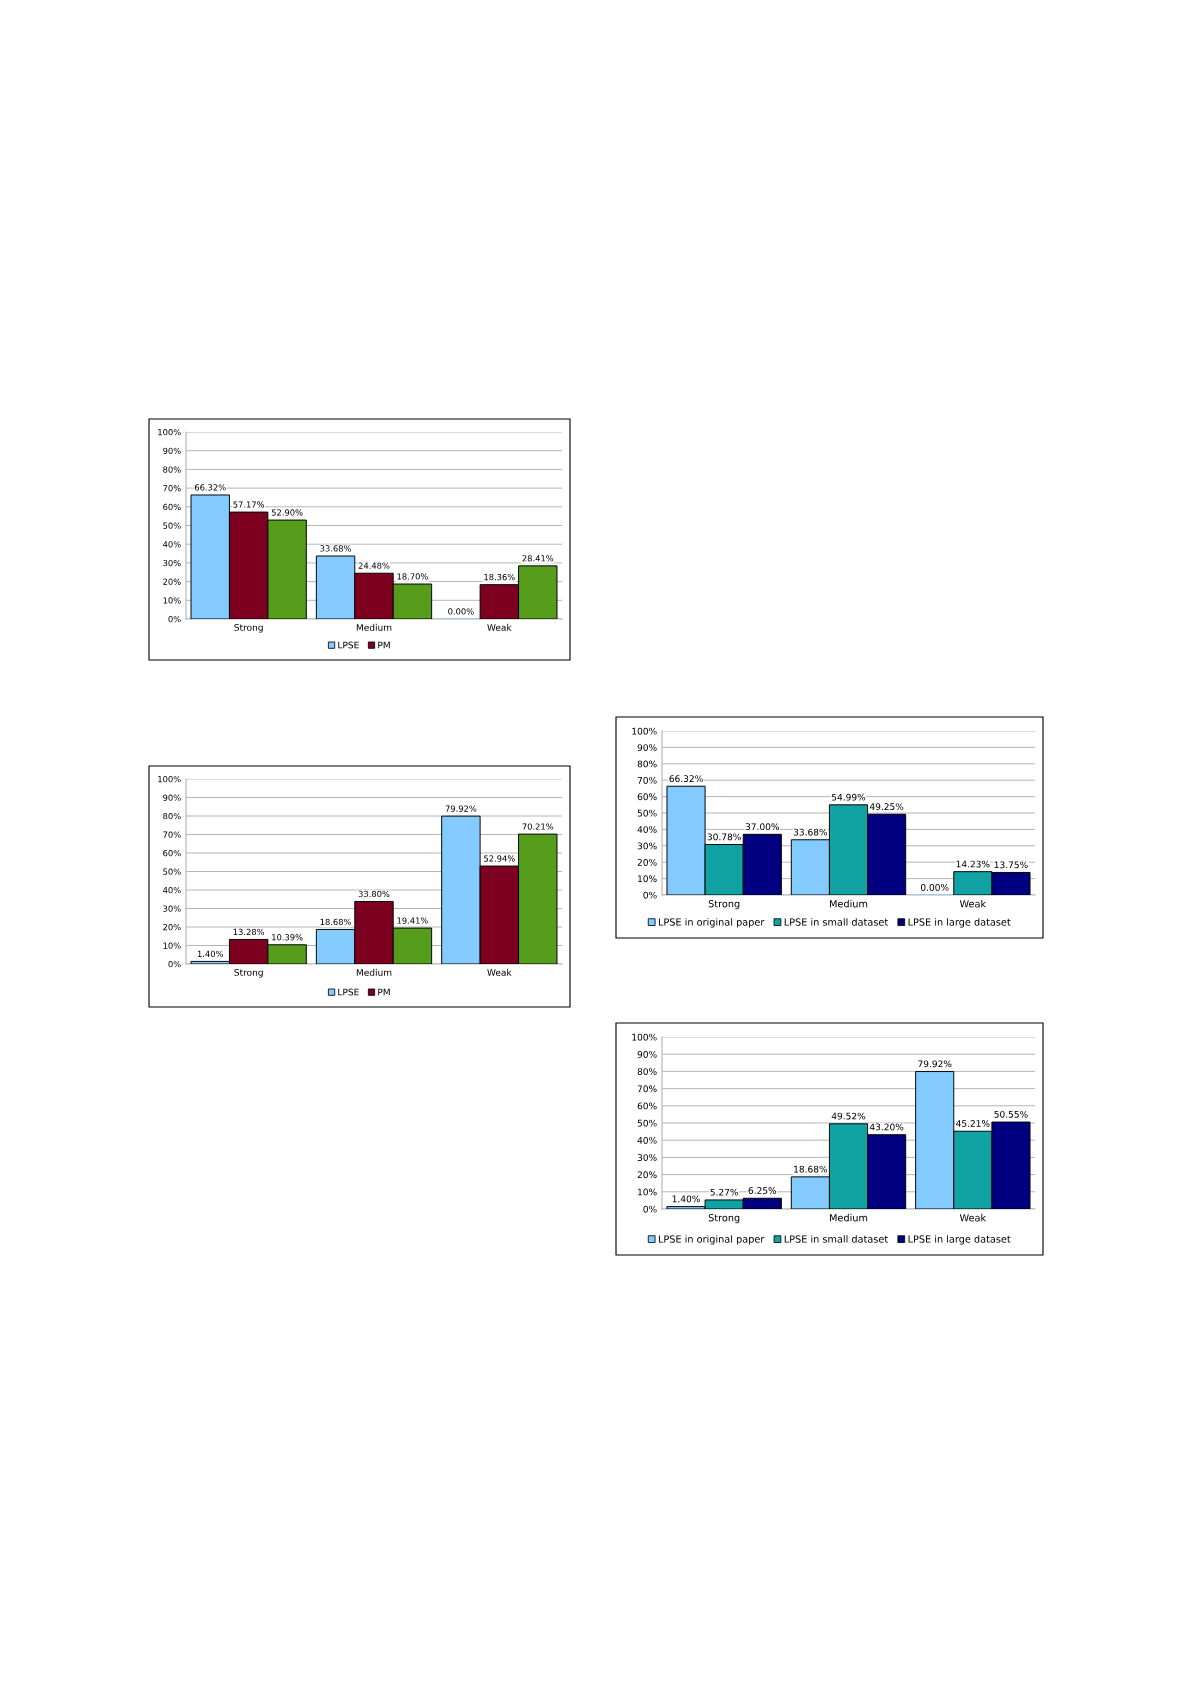  What do you see at coordinates (836, 1239) in the screenshot?
I see `legend-label: LPSE in small dataset` at bounding box center [836, 1239].